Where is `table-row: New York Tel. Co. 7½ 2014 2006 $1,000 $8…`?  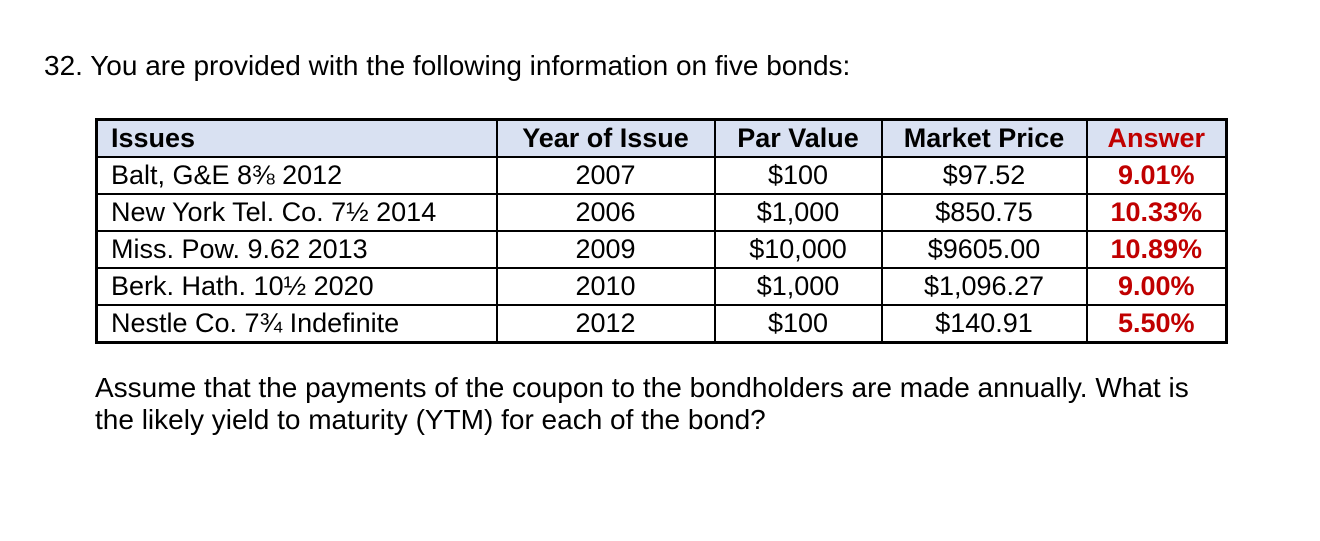
table-row: New York Tel. Co. 7½ 2014 2006 $1,000 $8… is located at coordinates (661, 212).